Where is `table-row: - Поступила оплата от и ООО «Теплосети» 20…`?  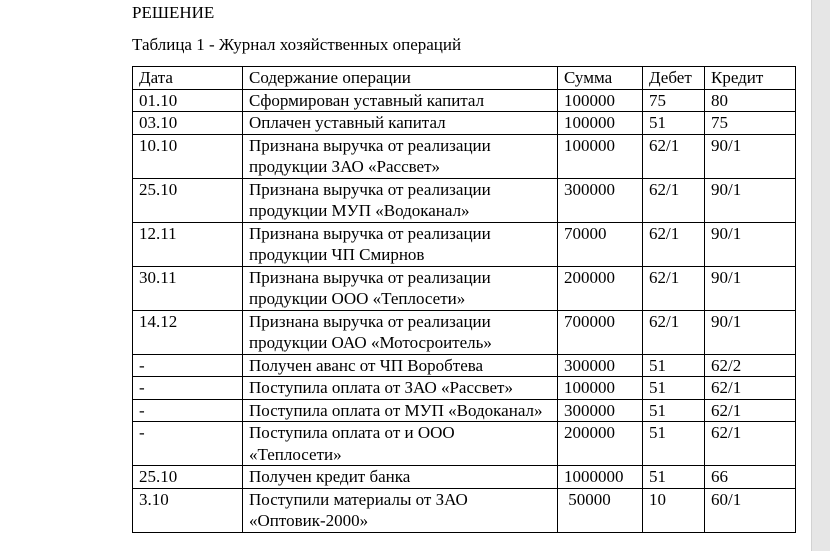
table-row: - Поступила оплата от и ООО «Теплосети» 20… is located at coordinates (464, 443).